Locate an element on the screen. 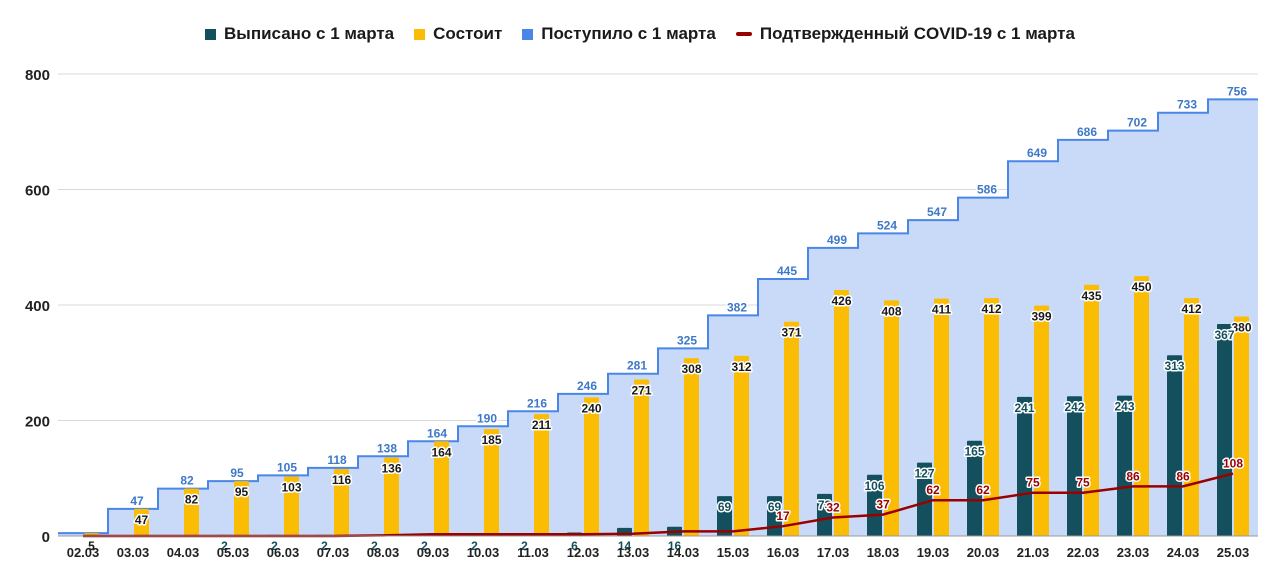  admitted-data-label: 95 is located at coordinates (237, 473).